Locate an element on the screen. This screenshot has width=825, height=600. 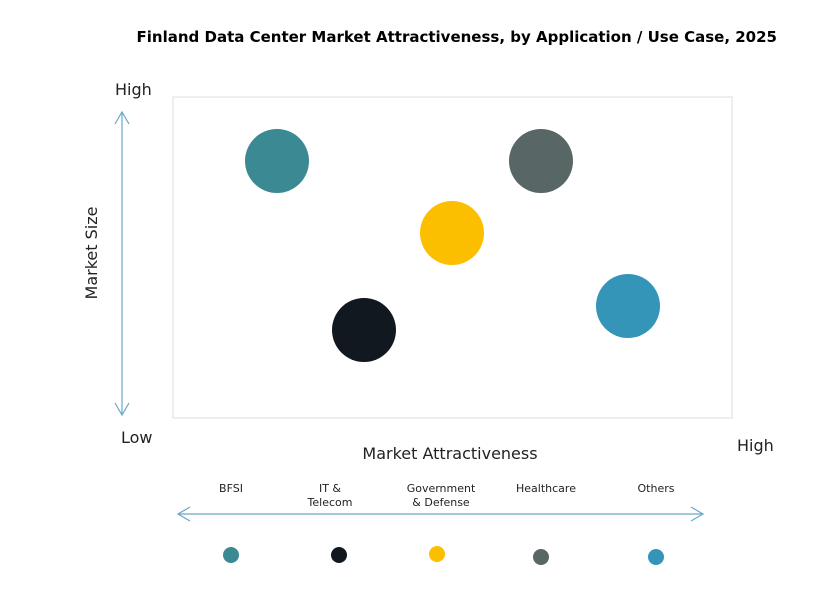
item-label: Healthcare is located at coordinates (546, 488).